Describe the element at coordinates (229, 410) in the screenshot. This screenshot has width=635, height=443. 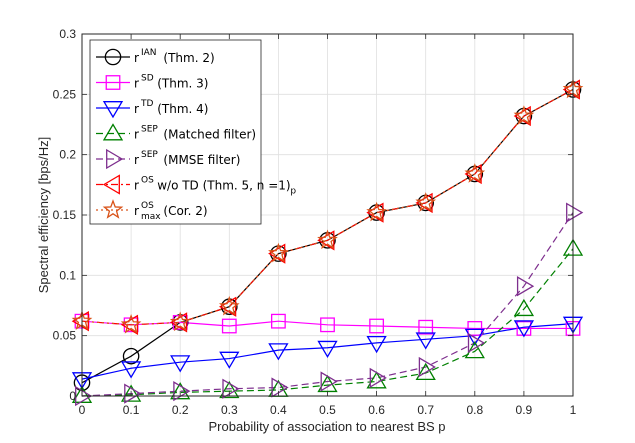
I see `x-tick-label: 0.3` at that location.